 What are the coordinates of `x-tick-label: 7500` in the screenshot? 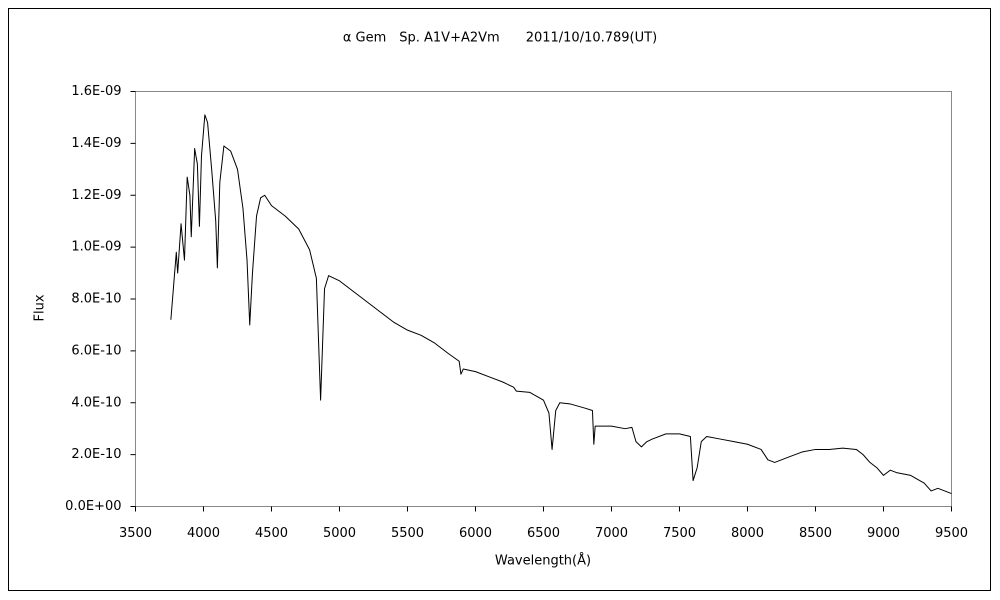 It's located at (679, 533).